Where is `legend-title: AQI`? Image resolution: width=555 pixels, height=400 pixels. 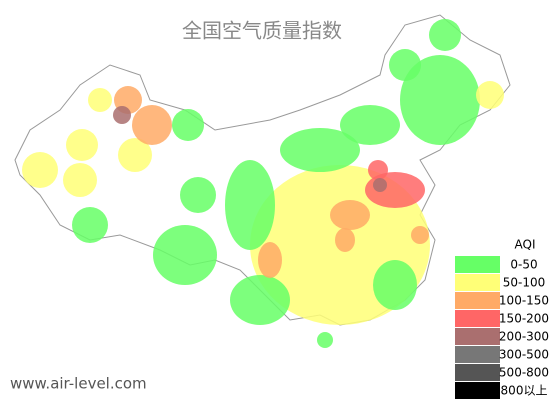 legend-title: AQI is located at coordinates (525, 245).